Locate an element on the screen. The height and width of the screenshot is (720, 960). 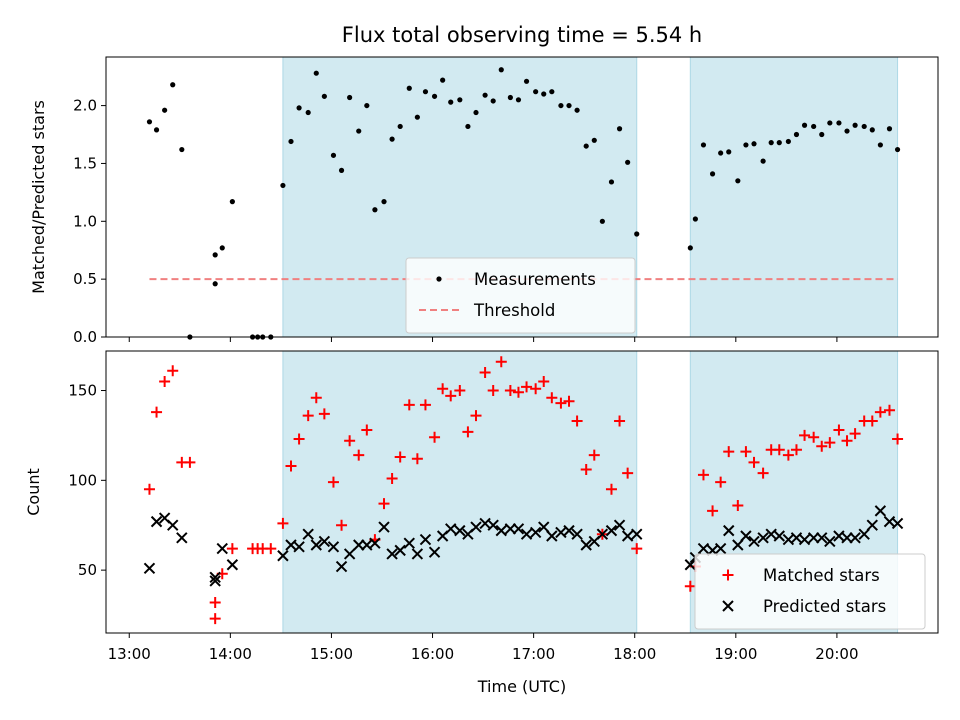
y-tick-label: 0.0 is located at coordinates (85, 337).